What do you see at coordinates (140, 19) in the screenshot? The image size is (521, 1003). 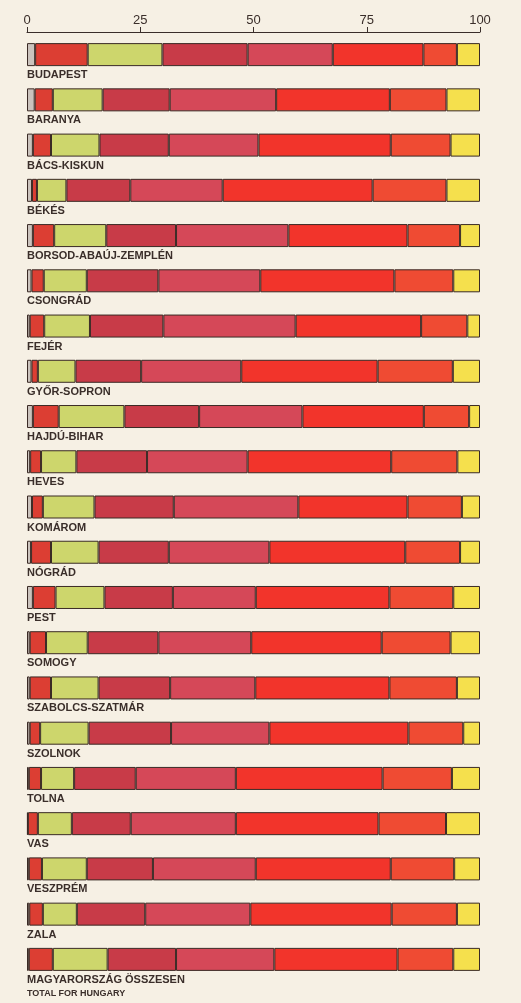 I see `x-tick-label: 25` at bounding box center [140, 19].